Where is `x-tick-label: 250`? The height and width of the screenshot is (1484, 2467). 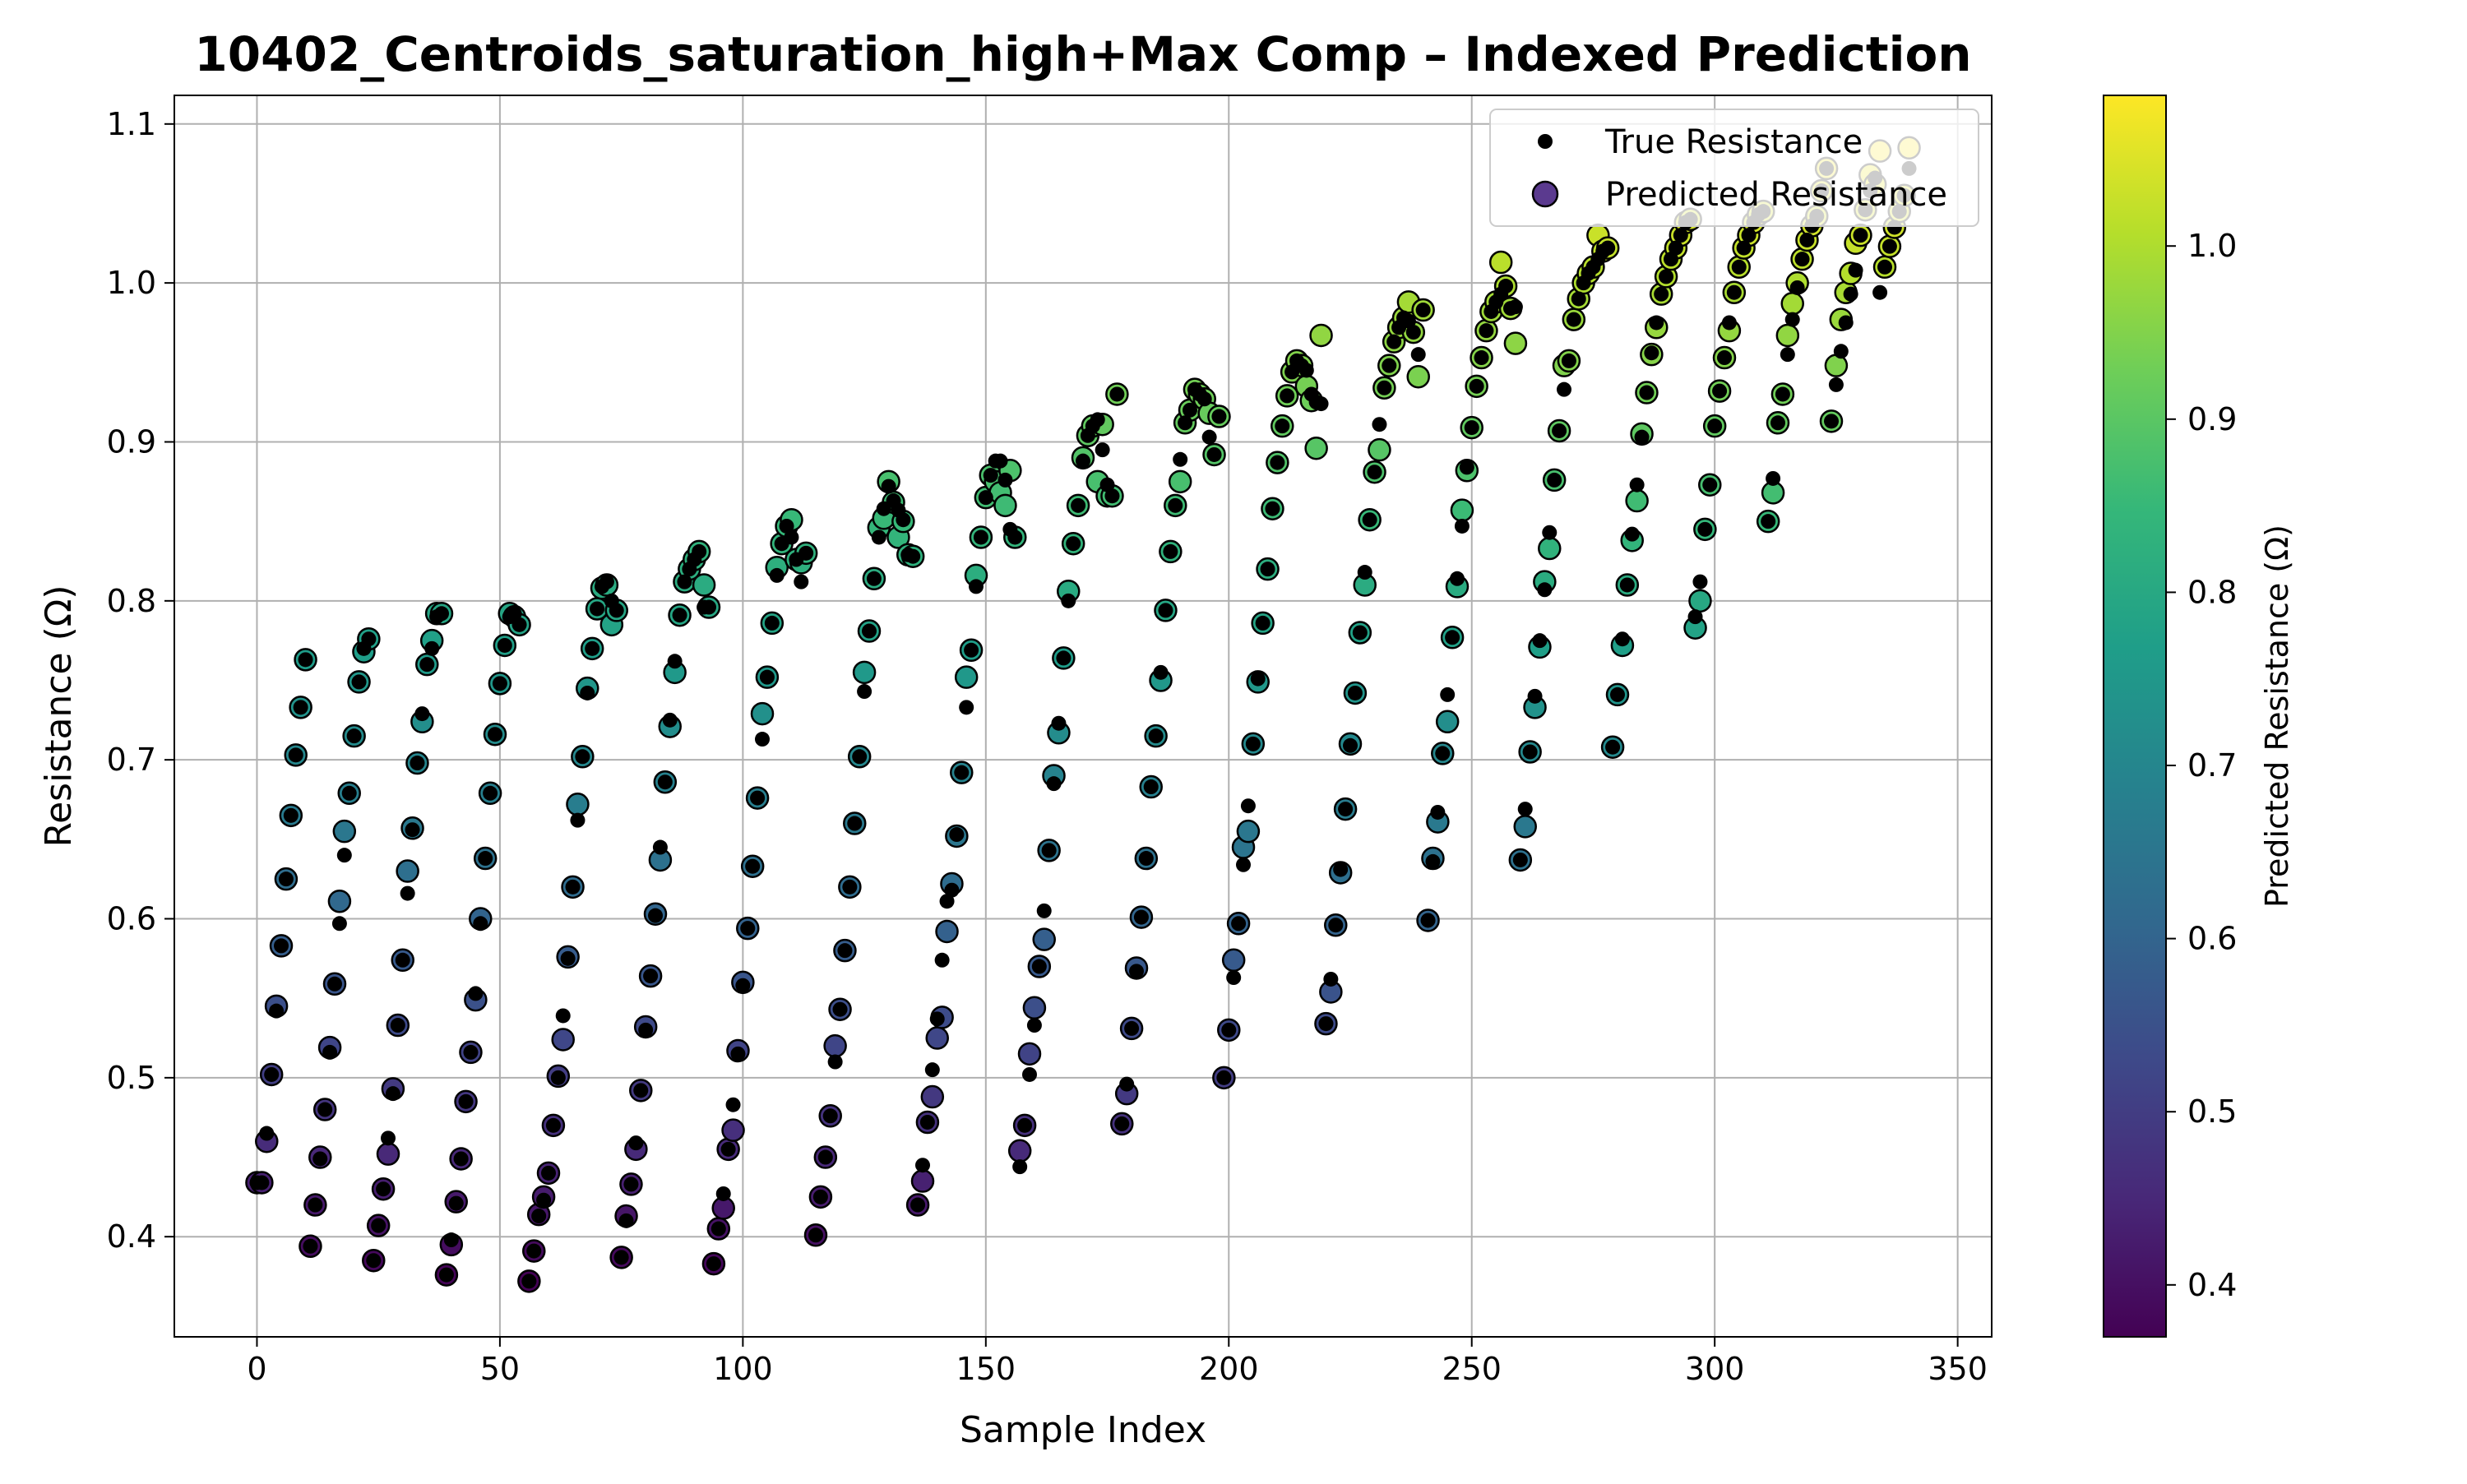 x-tick-label: 250 is located at coordinates (1472, 1369).